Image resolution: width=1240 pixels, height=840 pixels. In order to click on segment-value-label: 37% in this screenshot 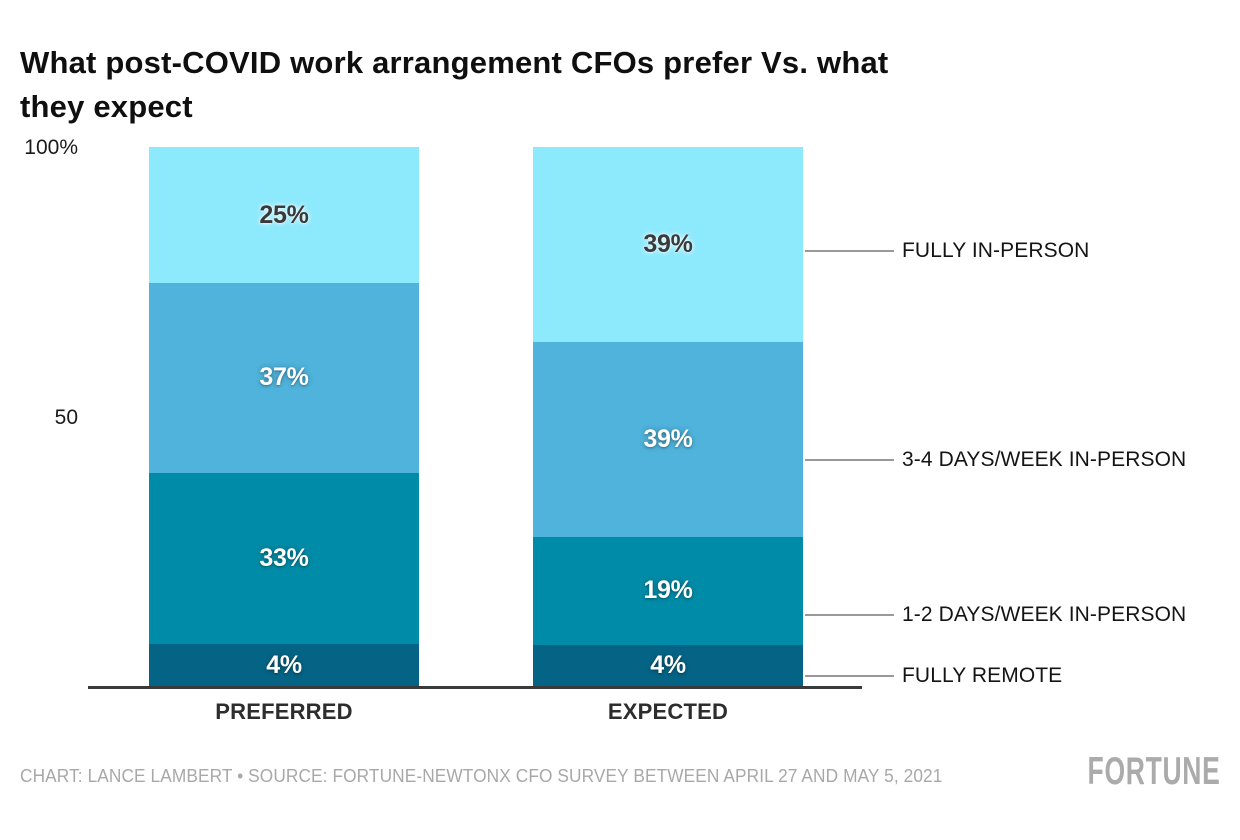, I will do `click(284, 377)`.